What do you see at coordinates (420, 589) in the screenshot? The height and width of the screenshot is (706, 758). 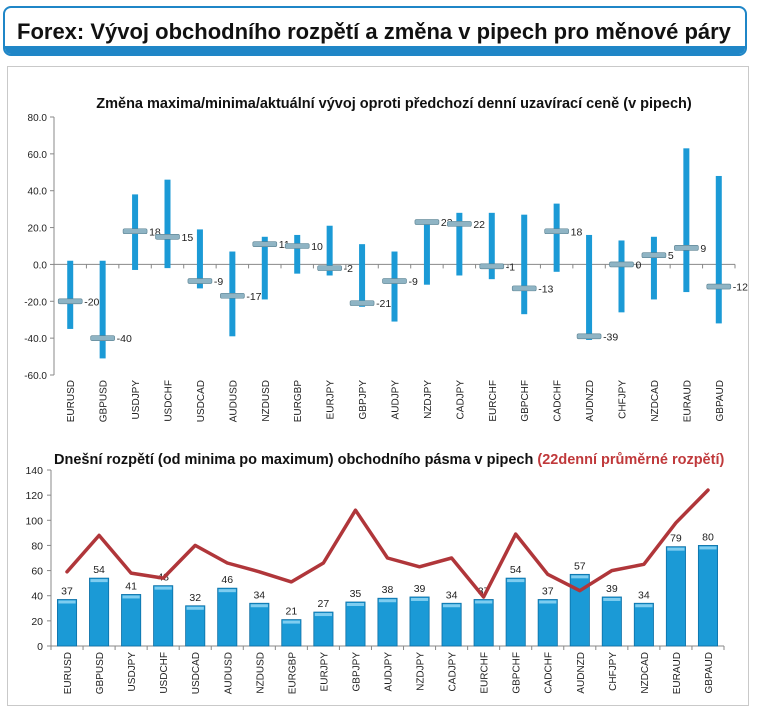 I see `bar-value-label: 39` at bounding box center [420, 589].